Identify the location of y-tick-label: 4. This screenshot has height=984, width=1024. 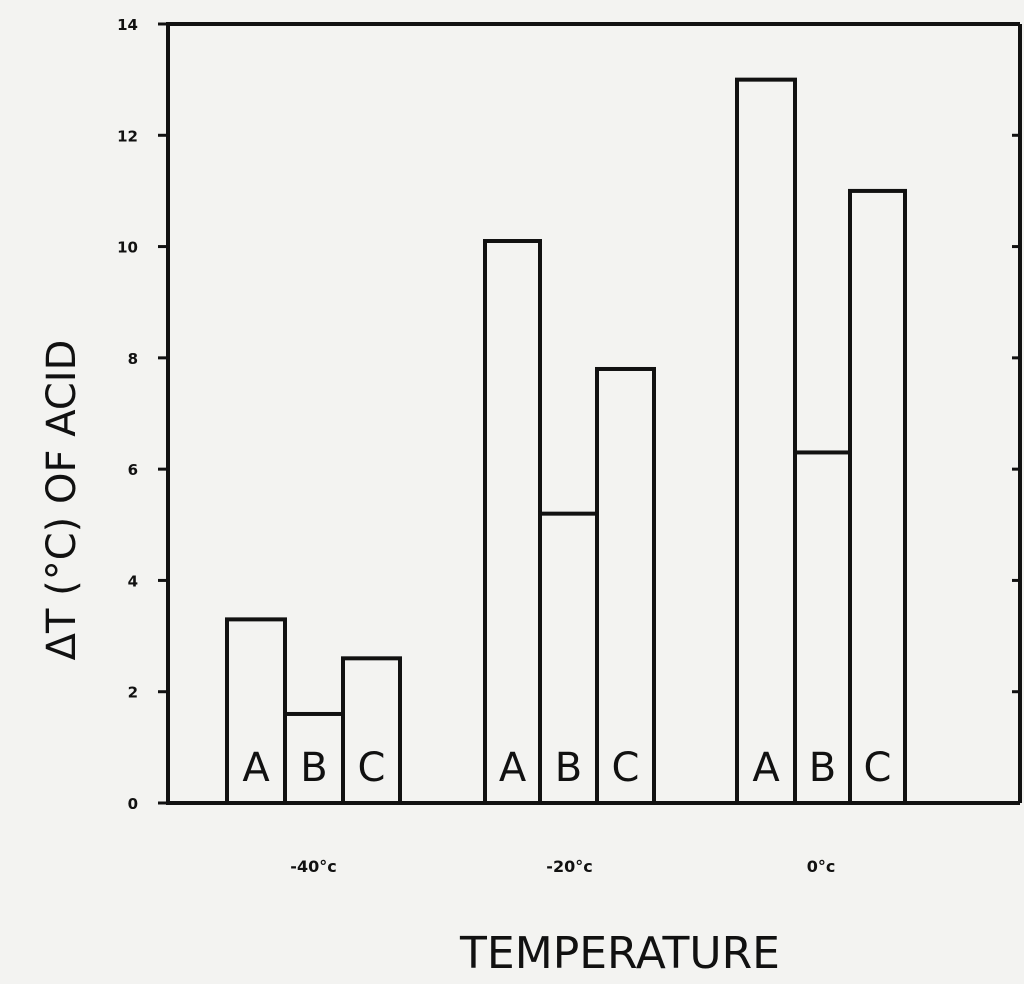
(133, 581).